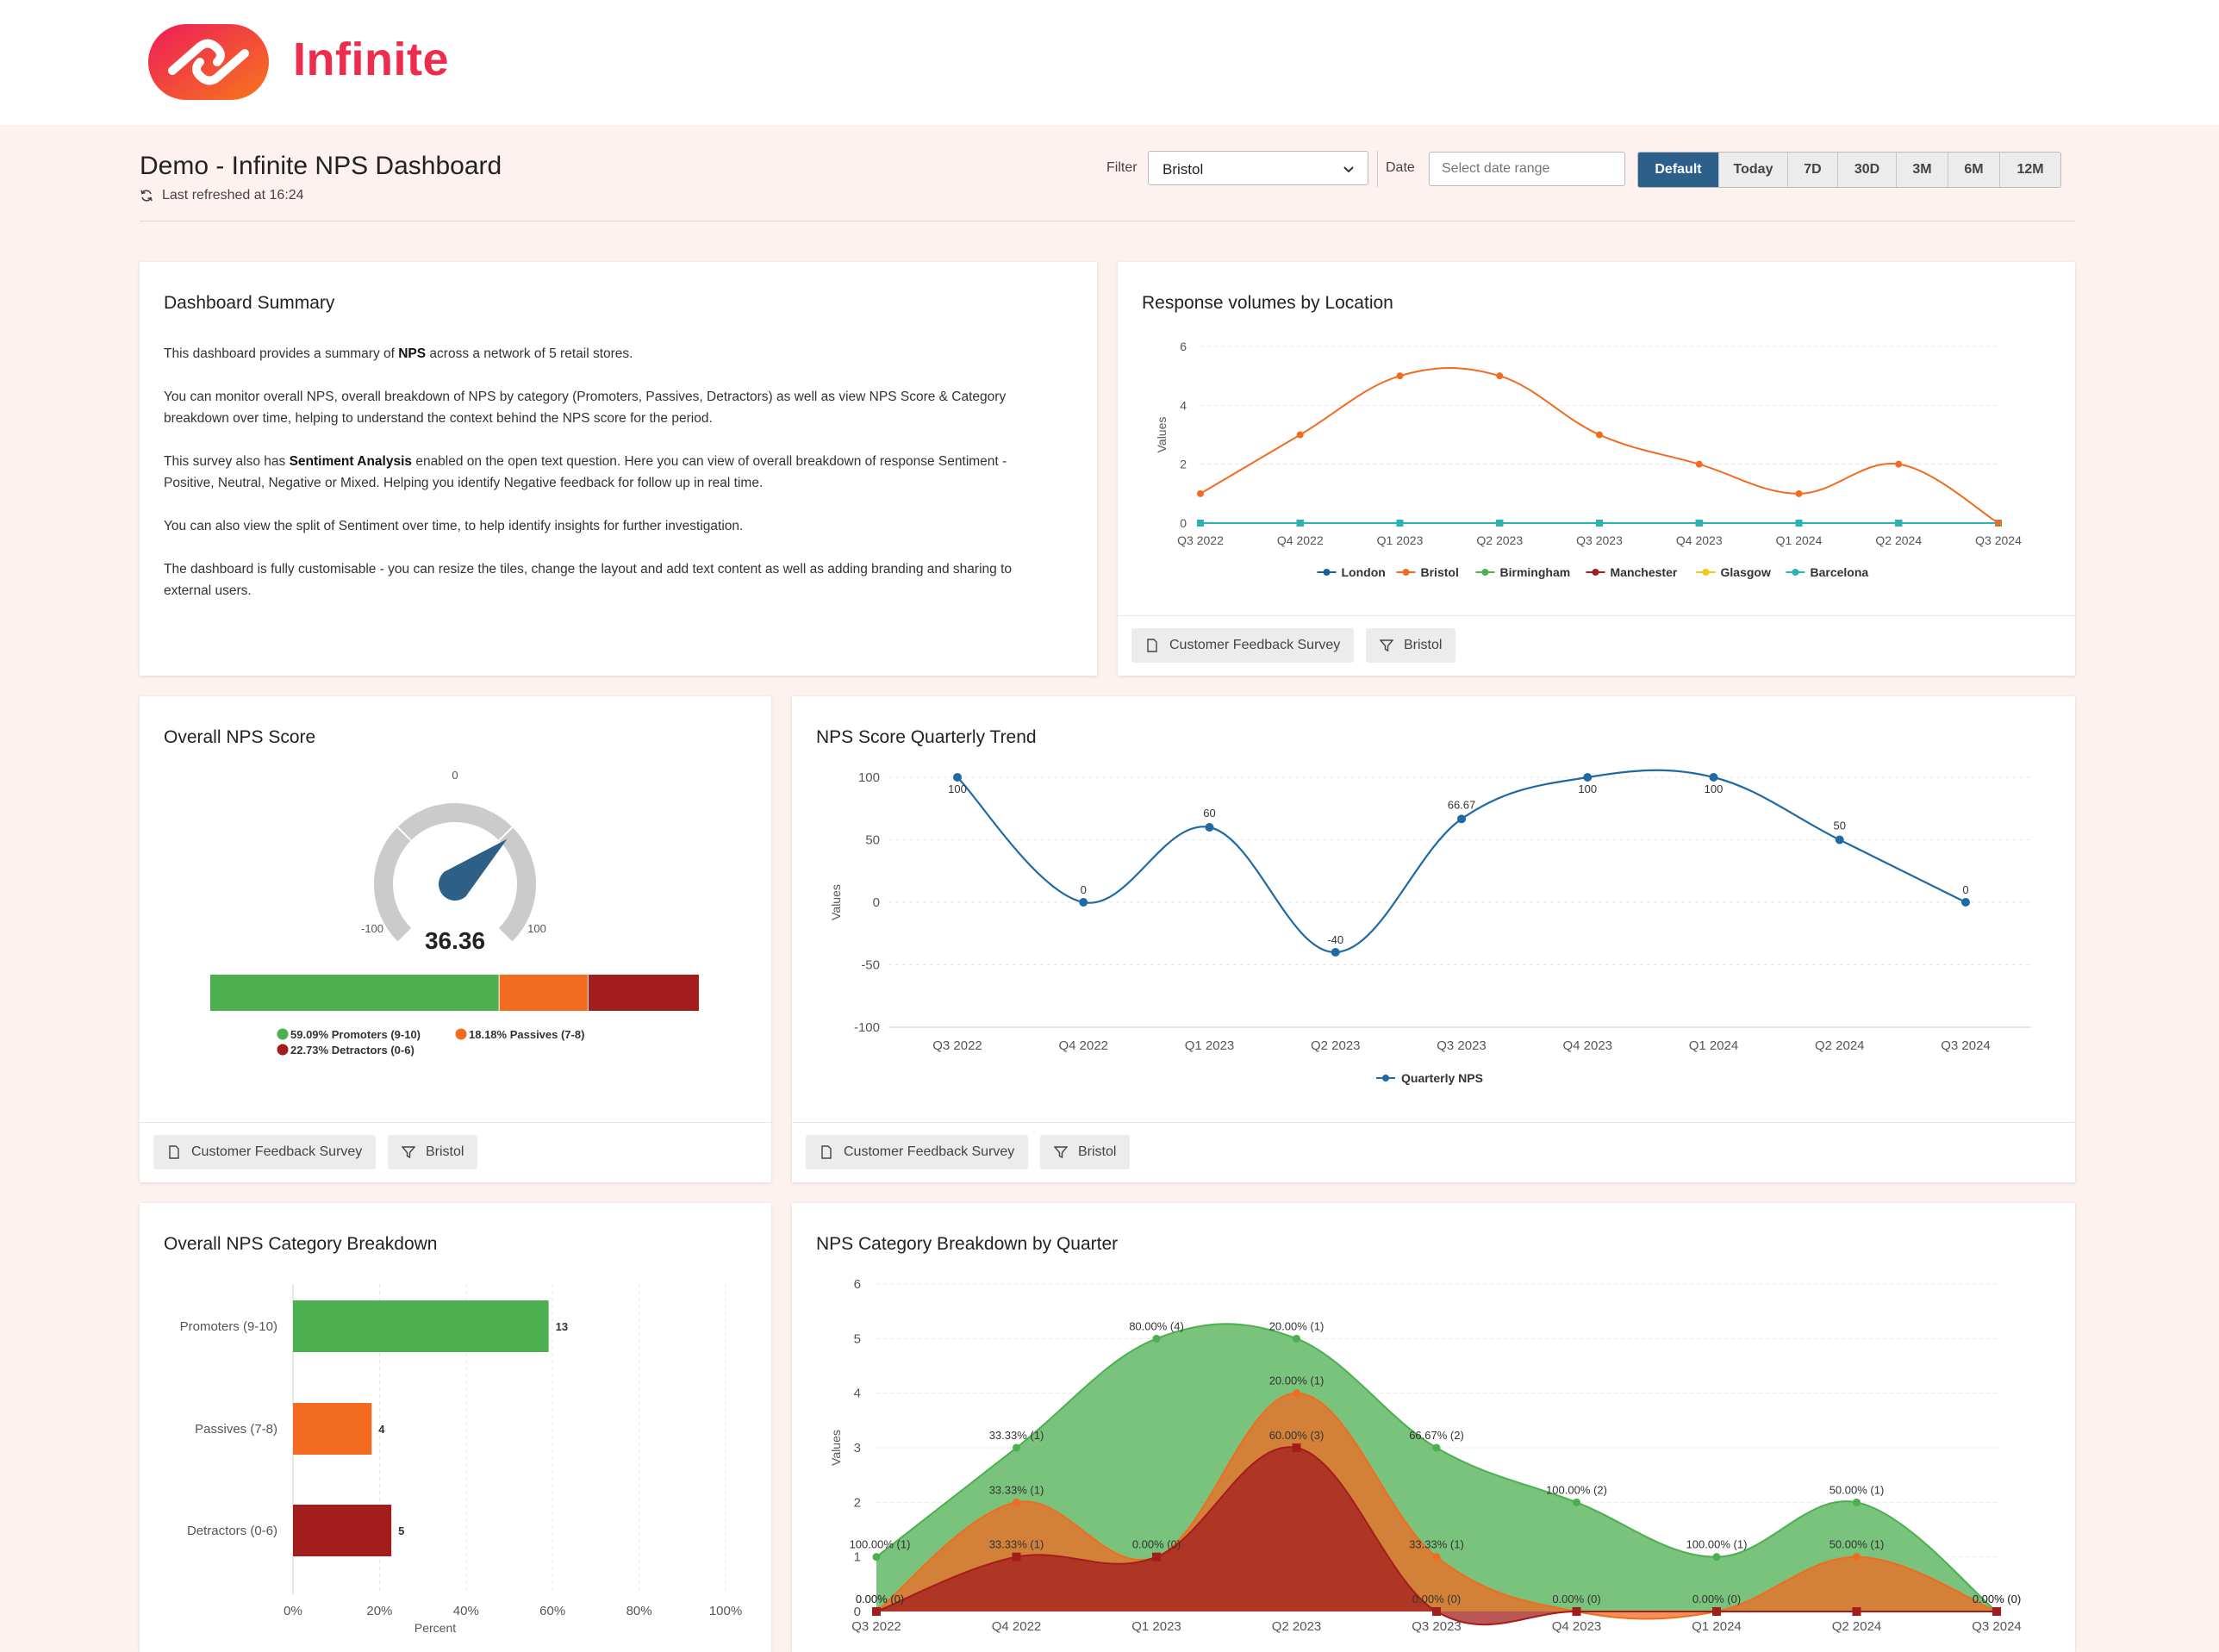 The width and height of the screenshot is (2219, 1652). What do you see at coordinates (381, 1429) in the screenshot?
I see `data-label: 4` at bounding box center [381, 1429].